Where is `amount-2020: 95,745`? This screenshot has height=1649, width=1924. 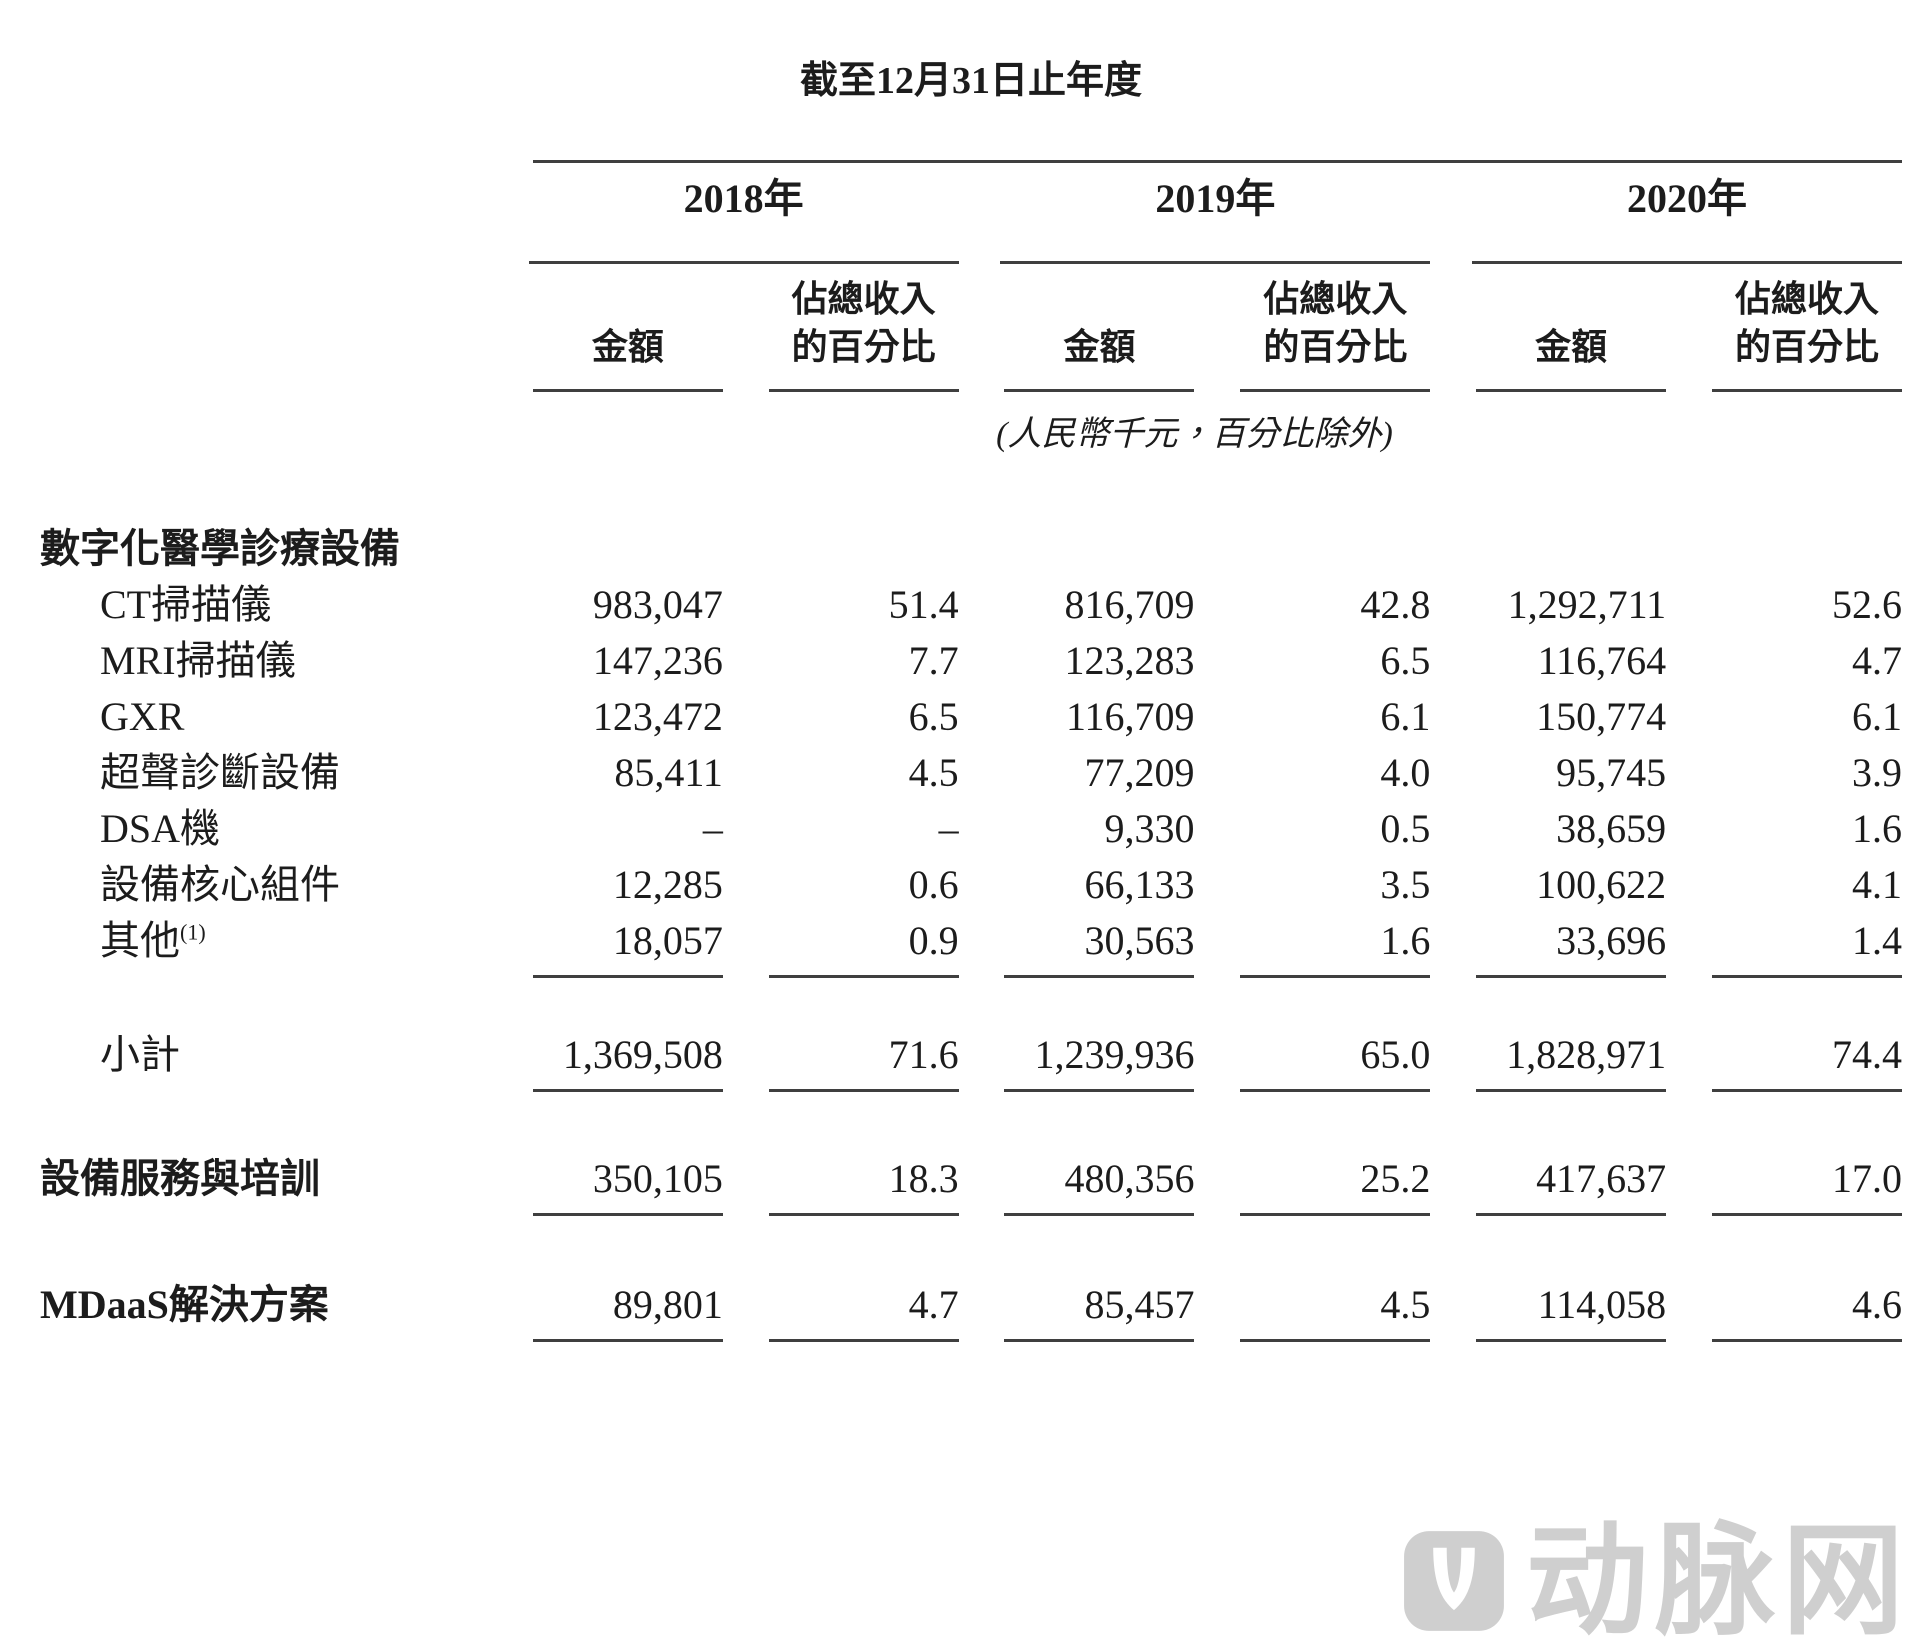 amount-2020: 95,745 is located at coordinates (1611, 772).